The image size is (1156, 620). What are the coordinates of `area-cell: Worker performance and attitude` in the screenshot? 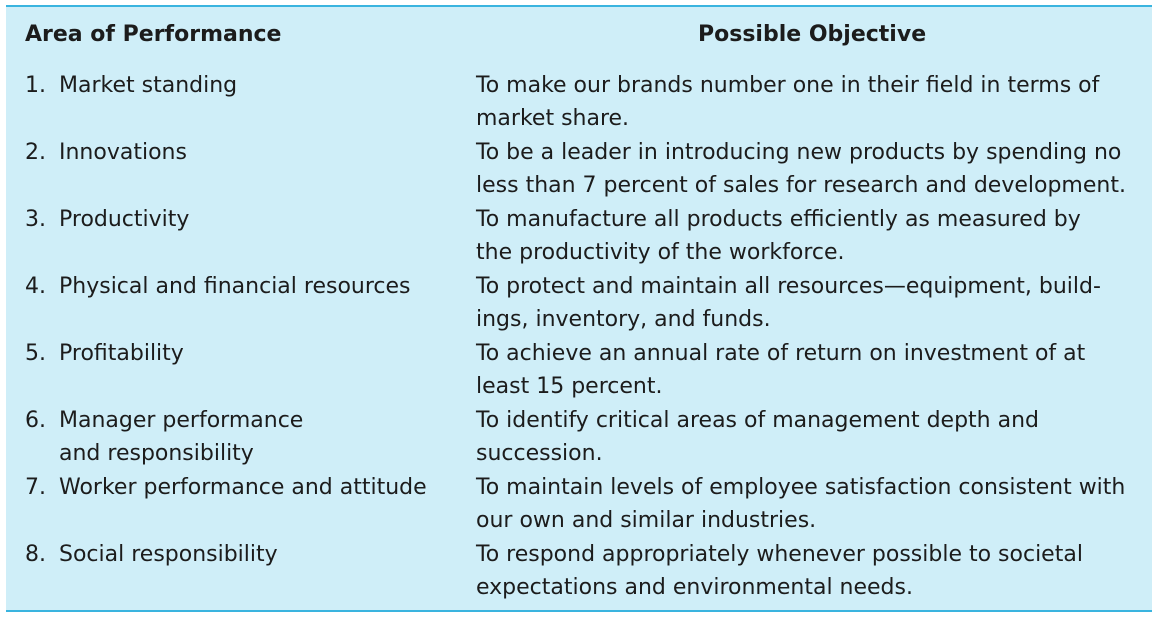 It's located at (243, 487).